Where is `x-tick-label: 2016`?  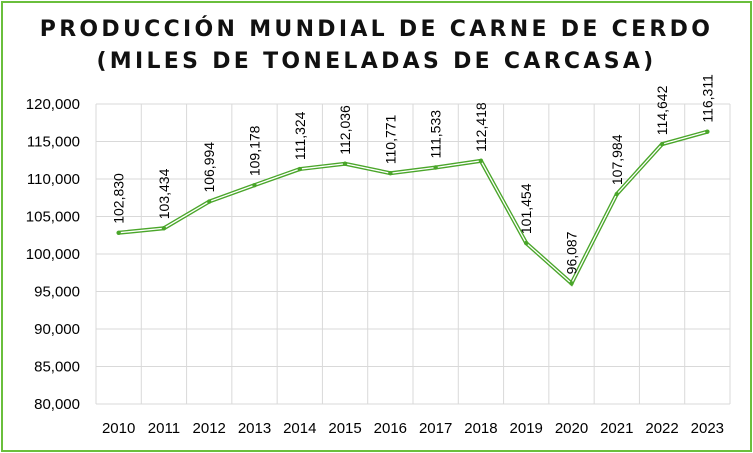
x-tick-label: 2016 is located at coordinates (390, 428).